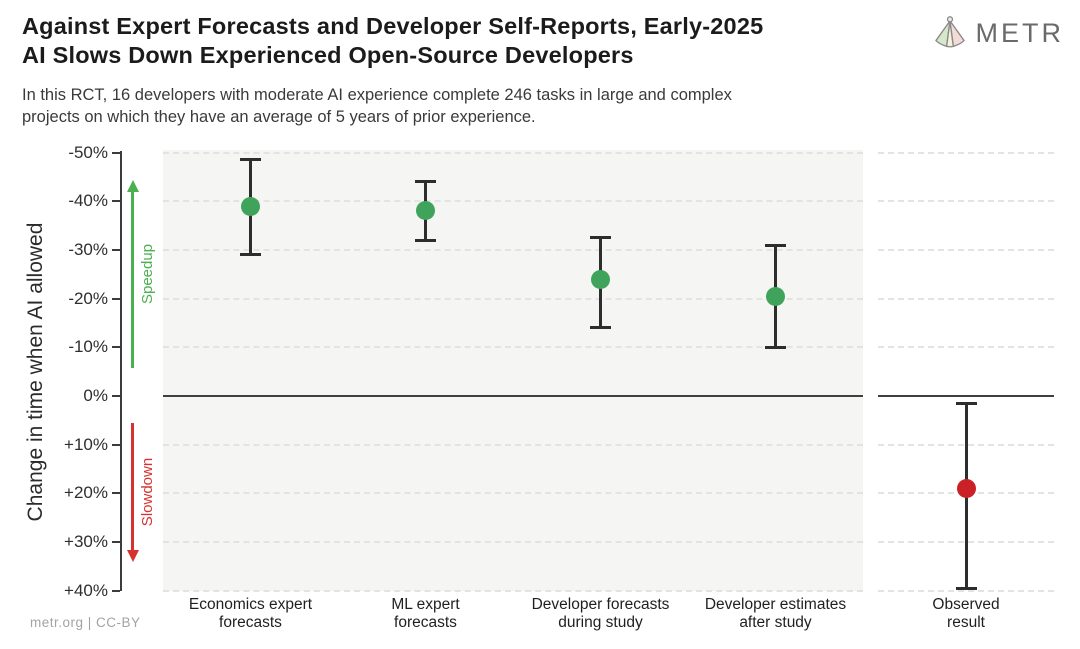 Image resolution: width=1080 pixels, height=649 pixels. I want to click on category-label-line: ML expert, so click(425, 604).